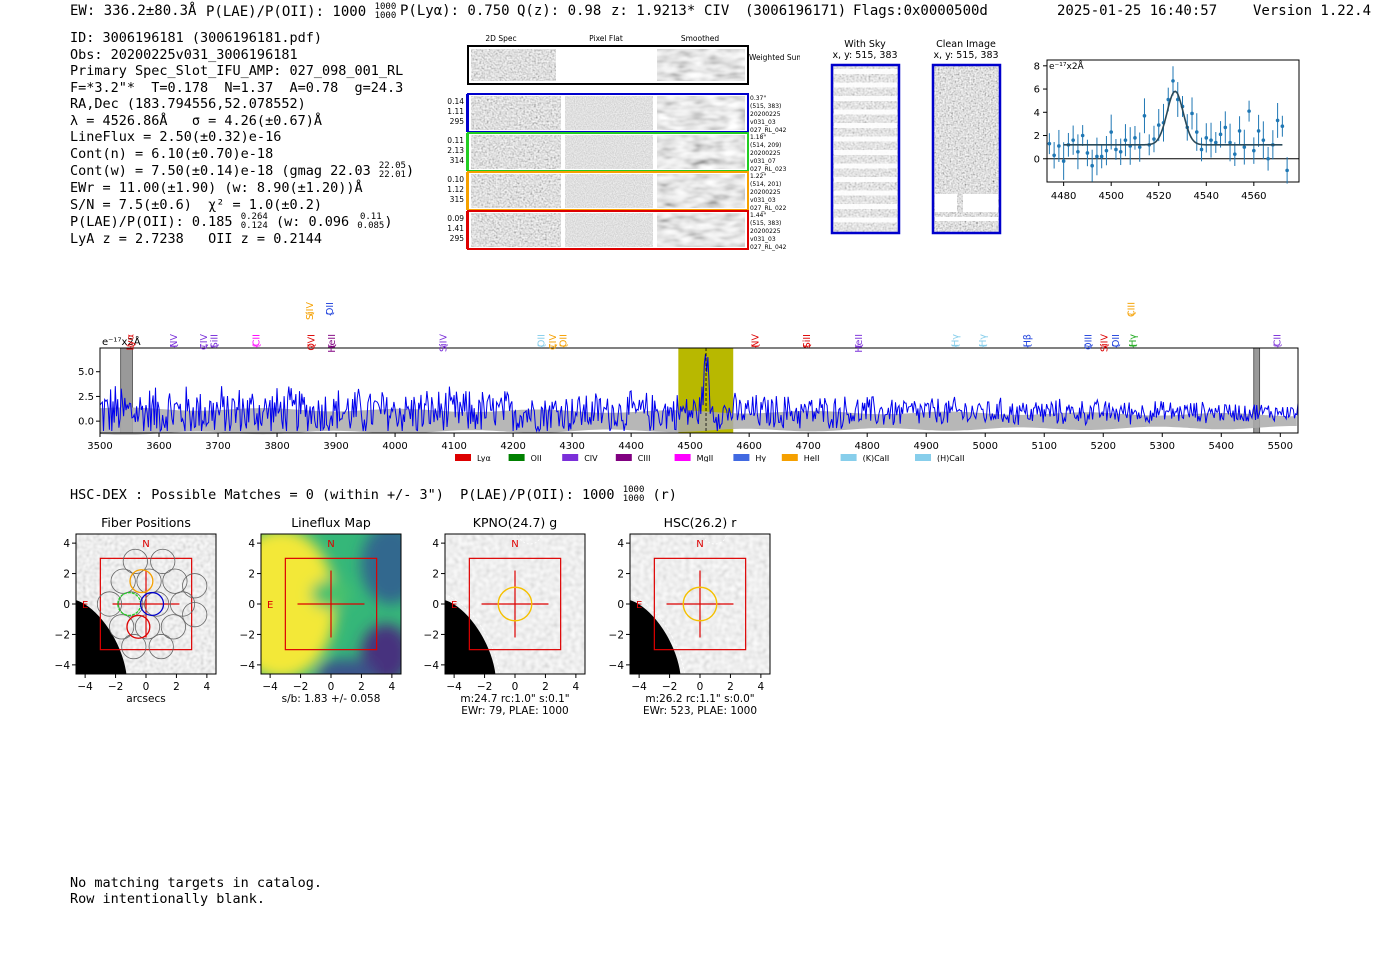 The image size is (1400, 953). Describe the element at coordinates (467, 152) in the screenshot. I see `cutout-color-bar` at that location.